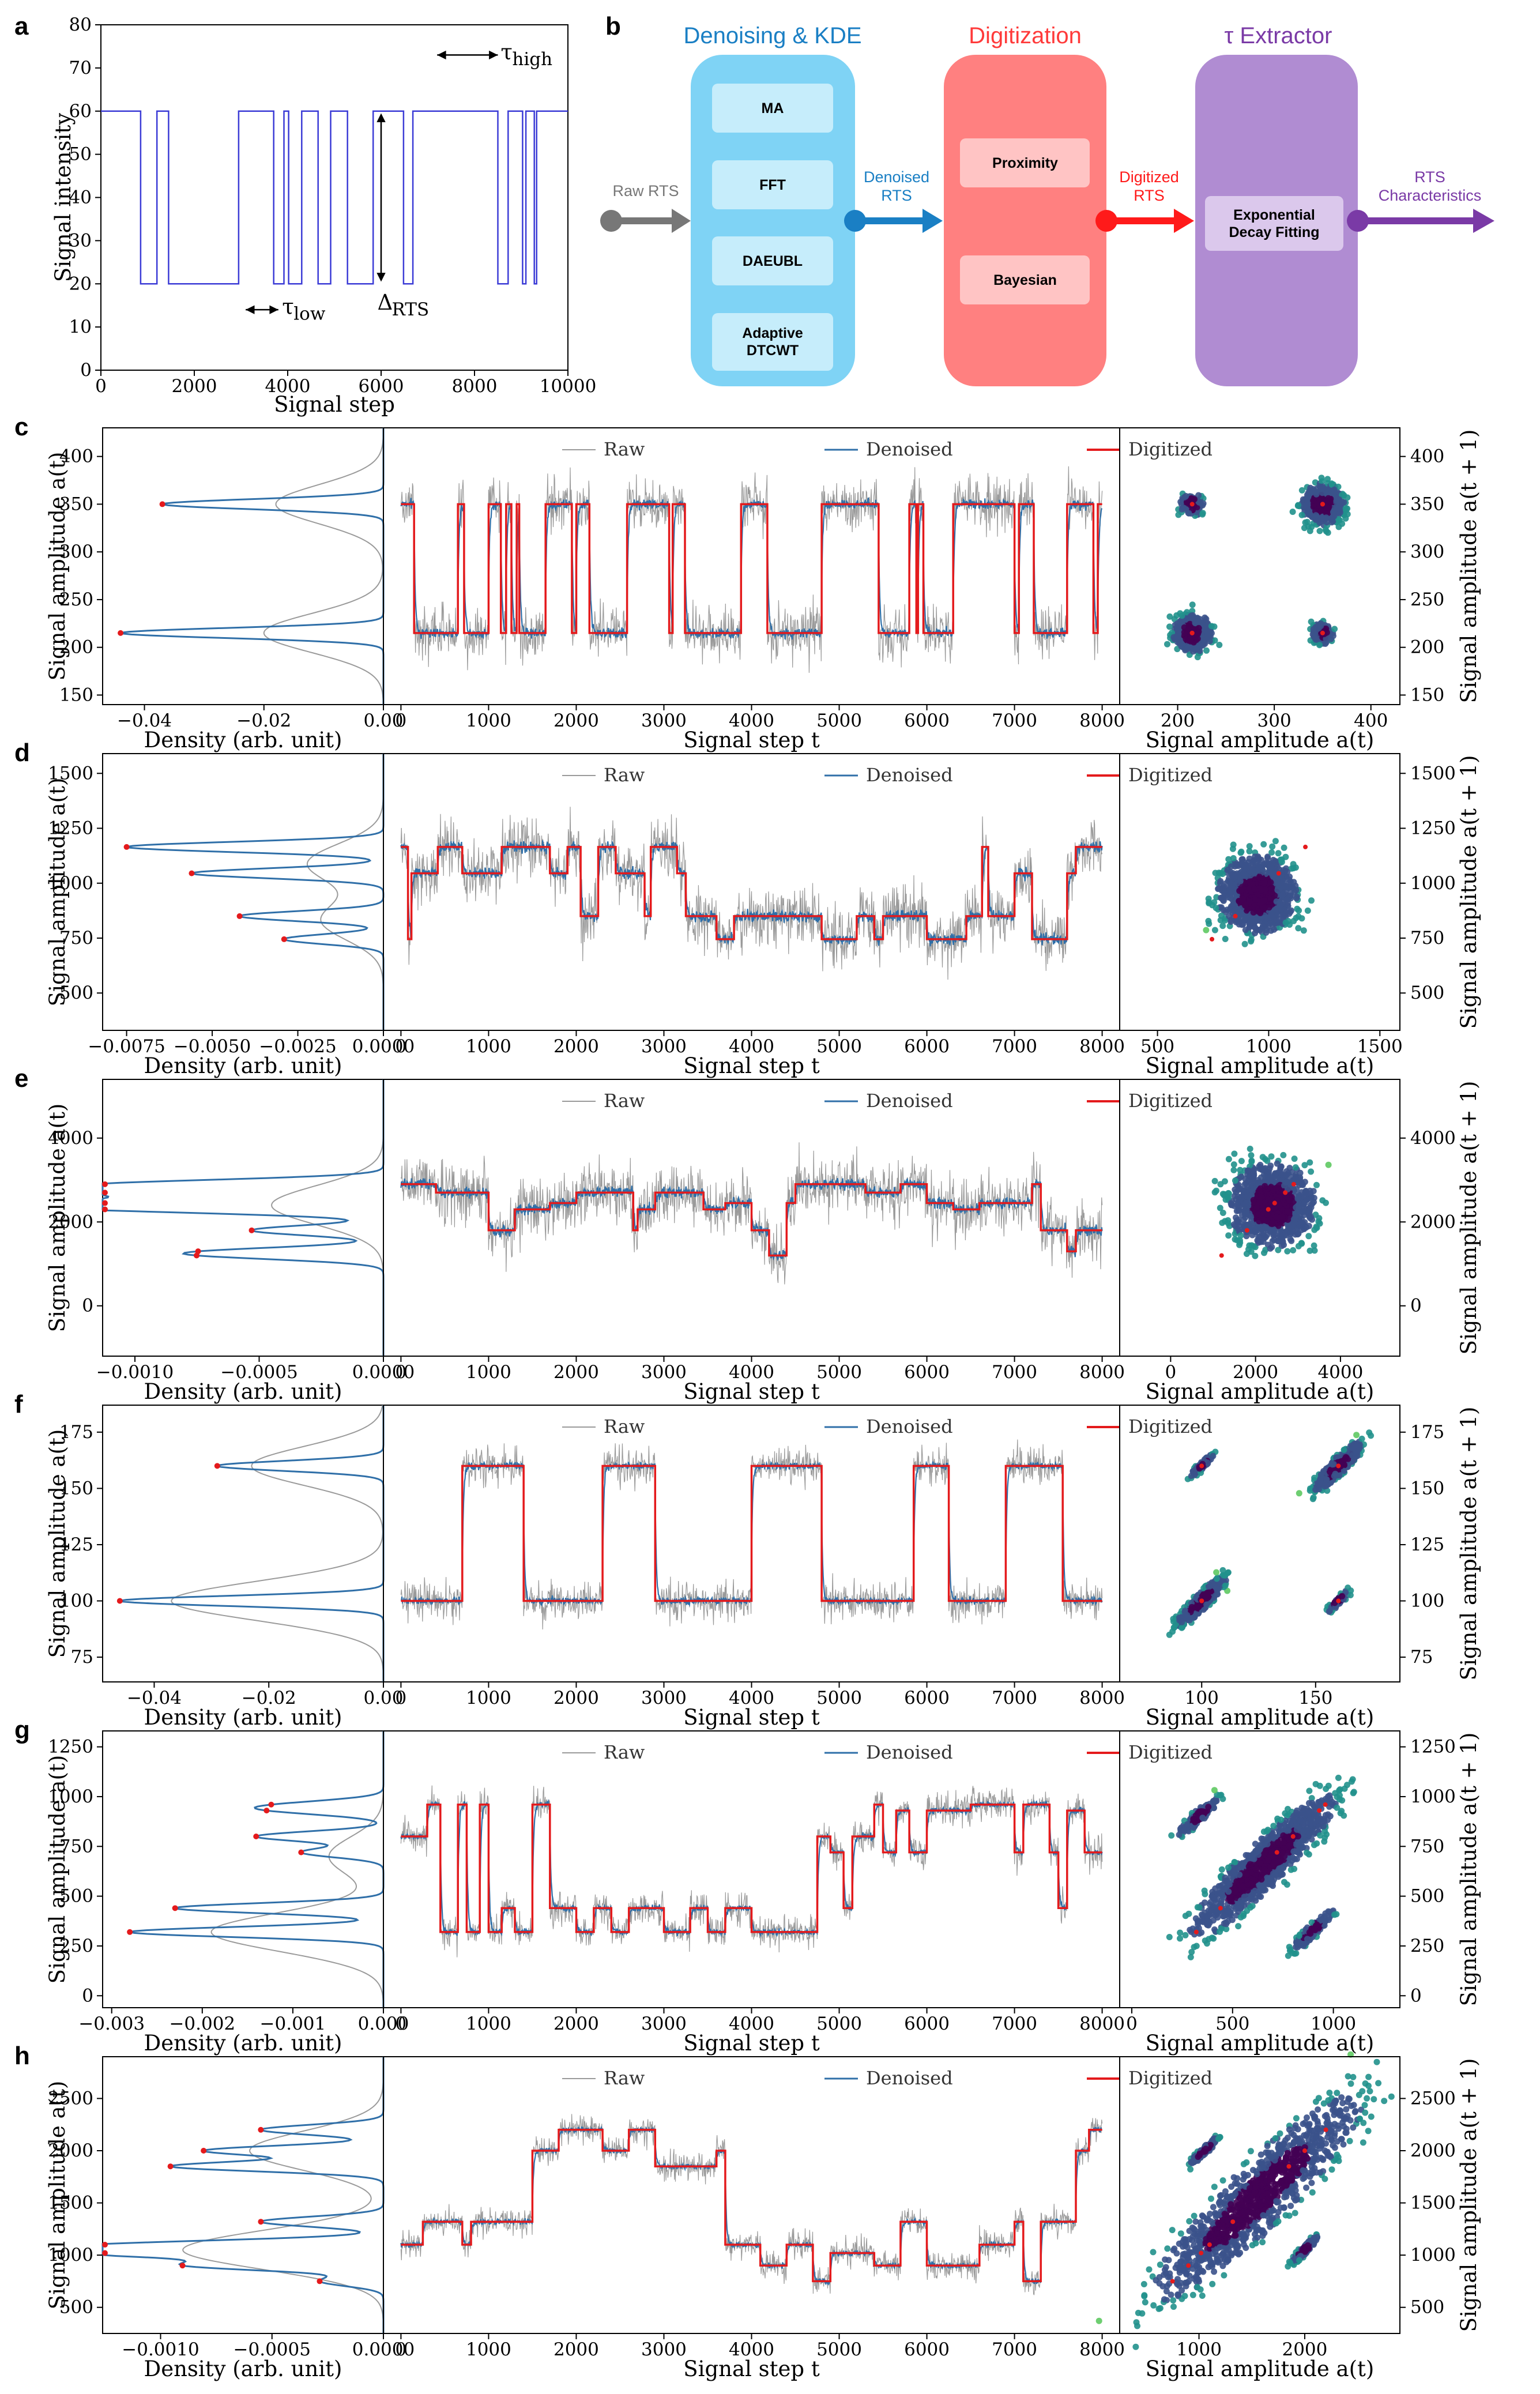 The width and height of the screenshot is (1540, 2394). What do you see at coordinates (381, 277) in the screenshot?
I see `delta-arrowhead-bottom` at bounding box center [381, 277].